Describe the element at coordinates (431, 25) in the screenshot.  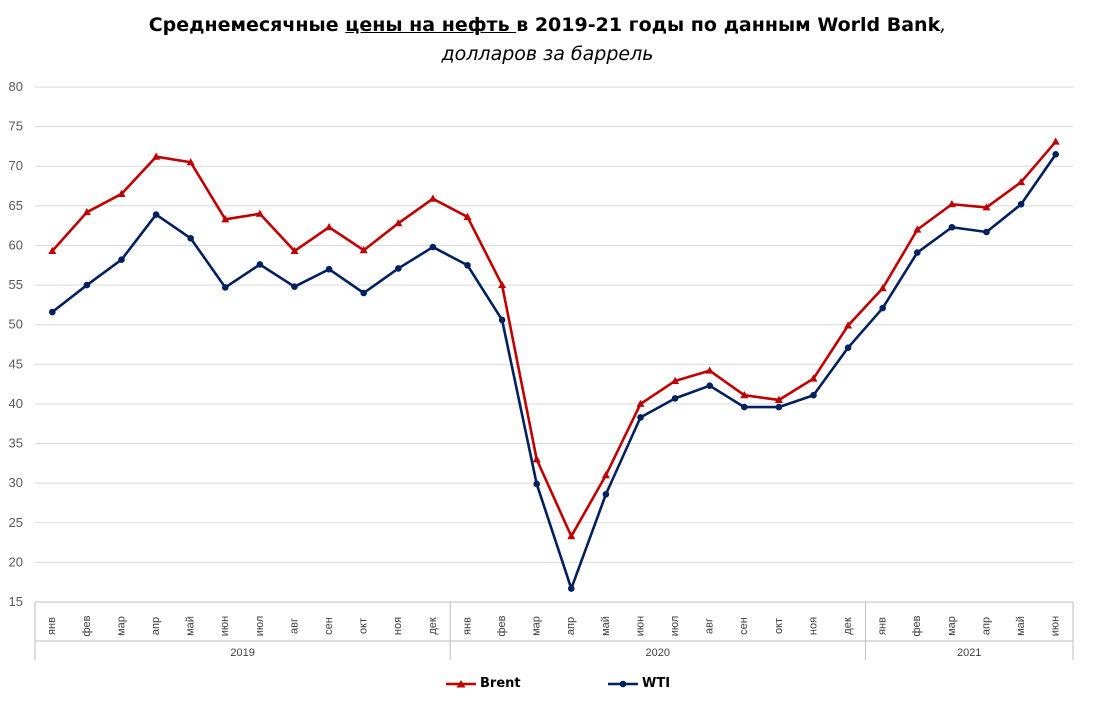
I see `title-part-underlined: цены на нефть` at that location.